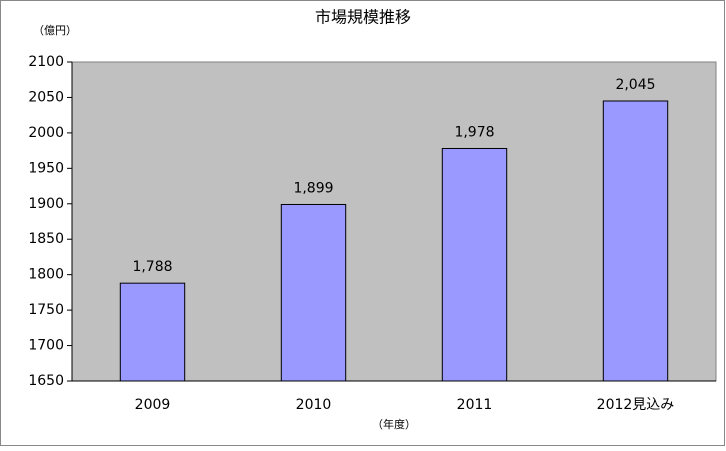 This screenshot has width=726, height=451. Describe the element at coordinates (313, 188) in the screenshot. I see `value-label: 1,899` at that location.